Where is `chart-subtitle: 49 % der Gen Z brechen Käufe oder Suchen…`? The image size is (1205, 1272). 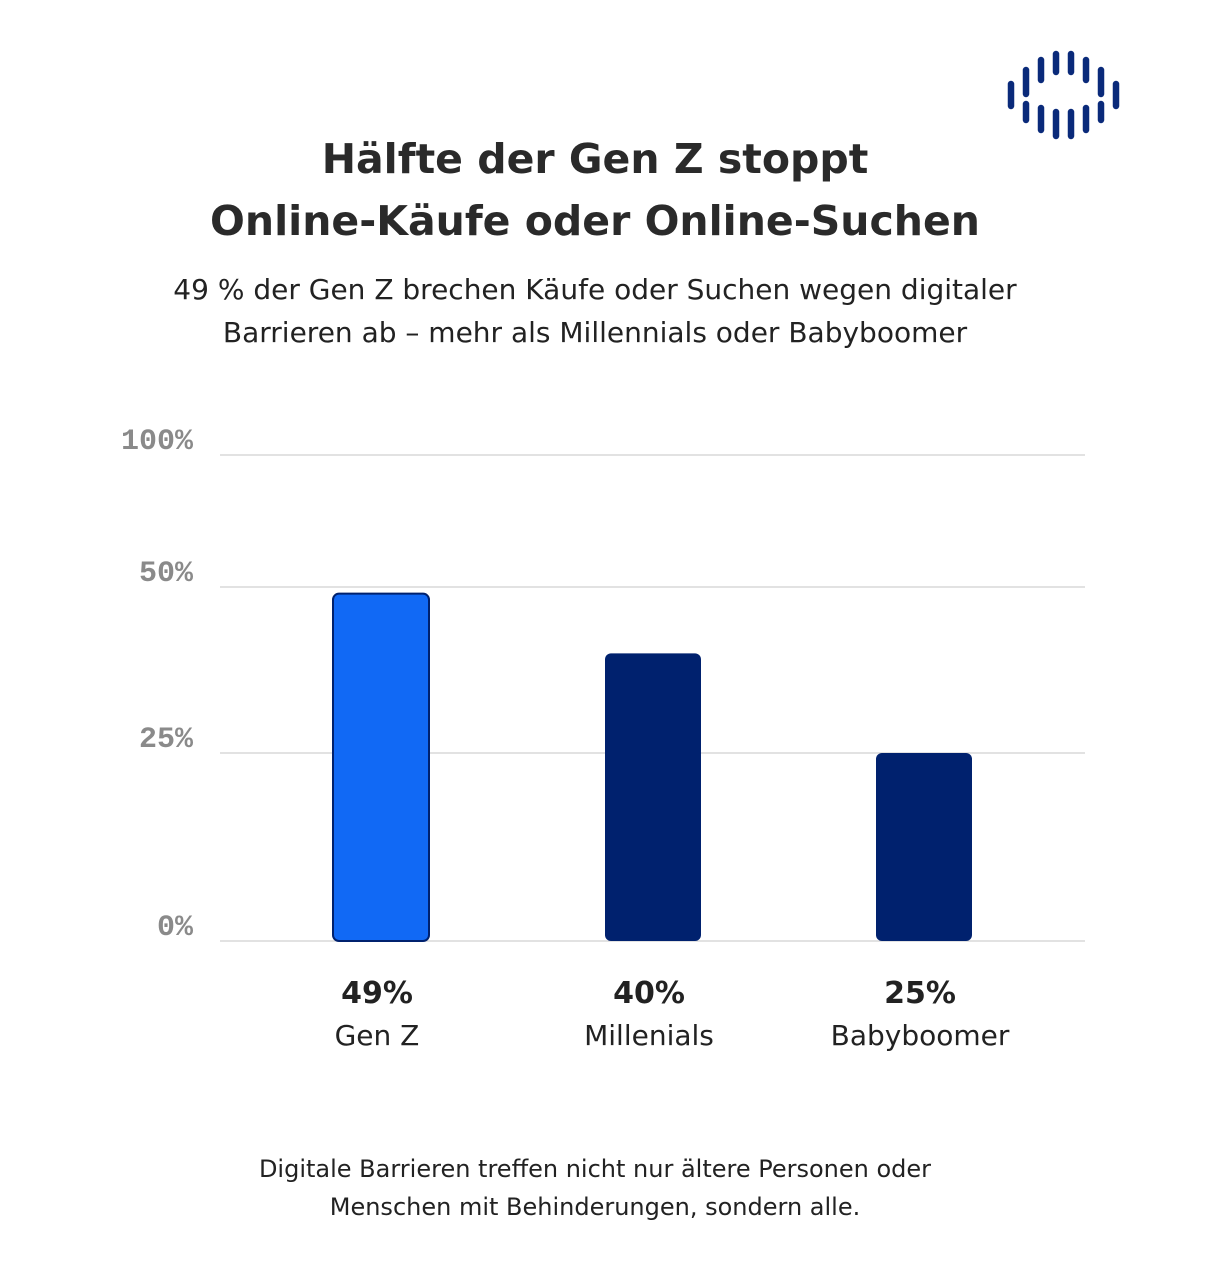
chart-subtitle: 49 % der Gen Z brechen Käufe oder Suchen… is located at coordinates (595, 311).